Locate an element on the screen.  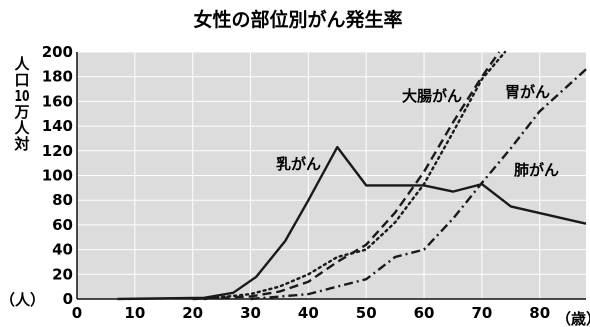
y-tick-label: 20 is located at coordinates (62, 274).